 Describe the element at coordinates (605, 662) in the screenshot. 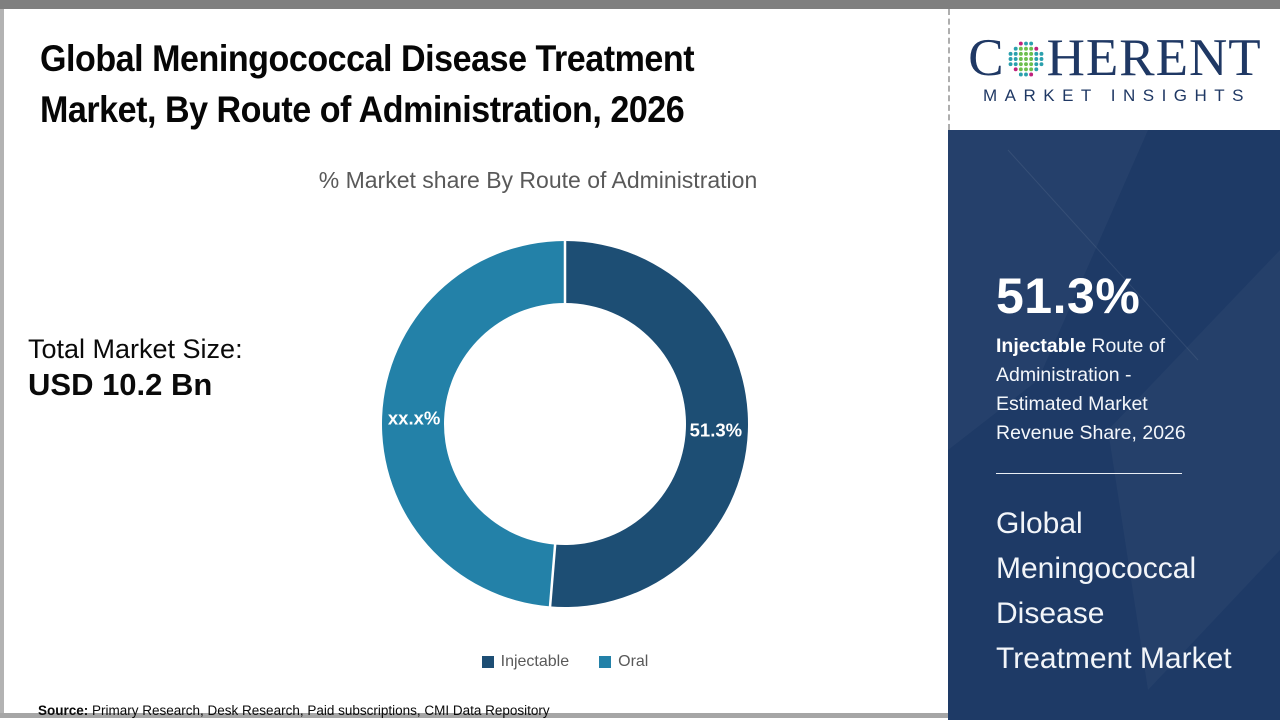

I see `legend-swatch-oral` at that location.